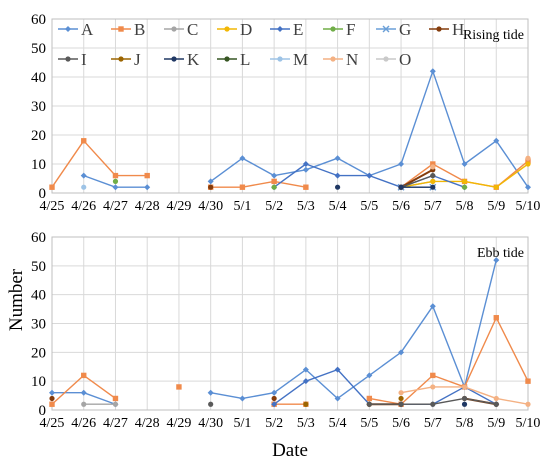 The width and height of the screenshot is (550, 465). What do you see at coordinates (181, 29) in the screenshot?
I see `legend-item: C` at bounding box center [181, 29].